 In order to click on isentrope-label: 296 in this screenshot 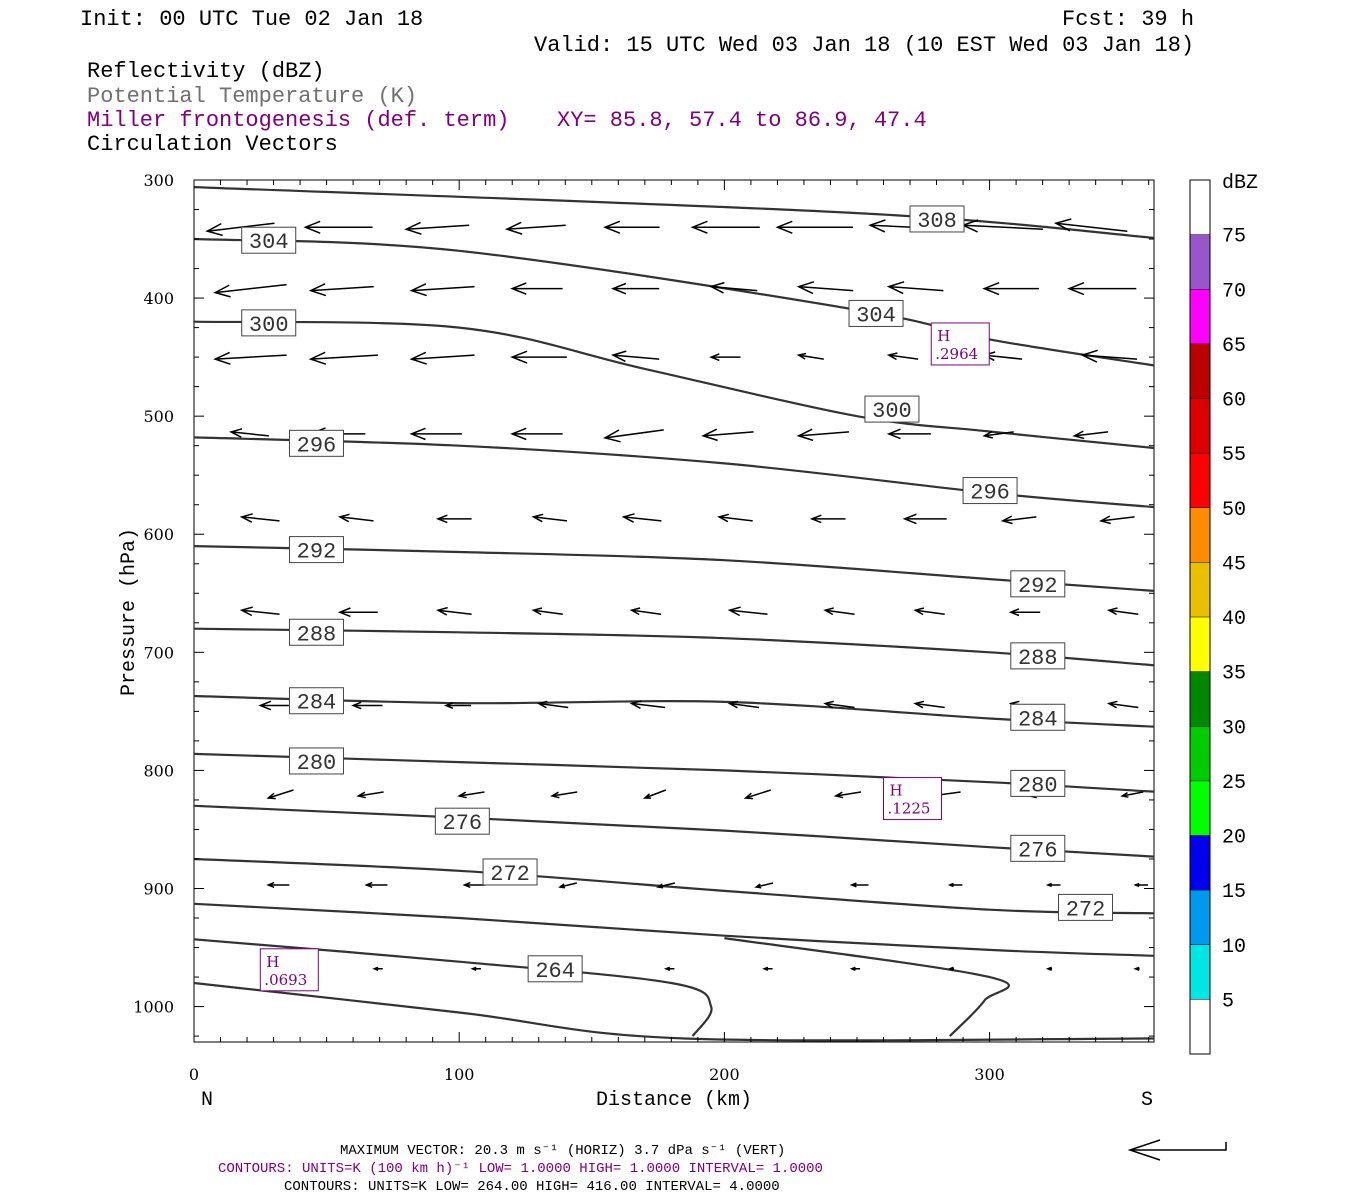, I will do `click(317, 445)`.